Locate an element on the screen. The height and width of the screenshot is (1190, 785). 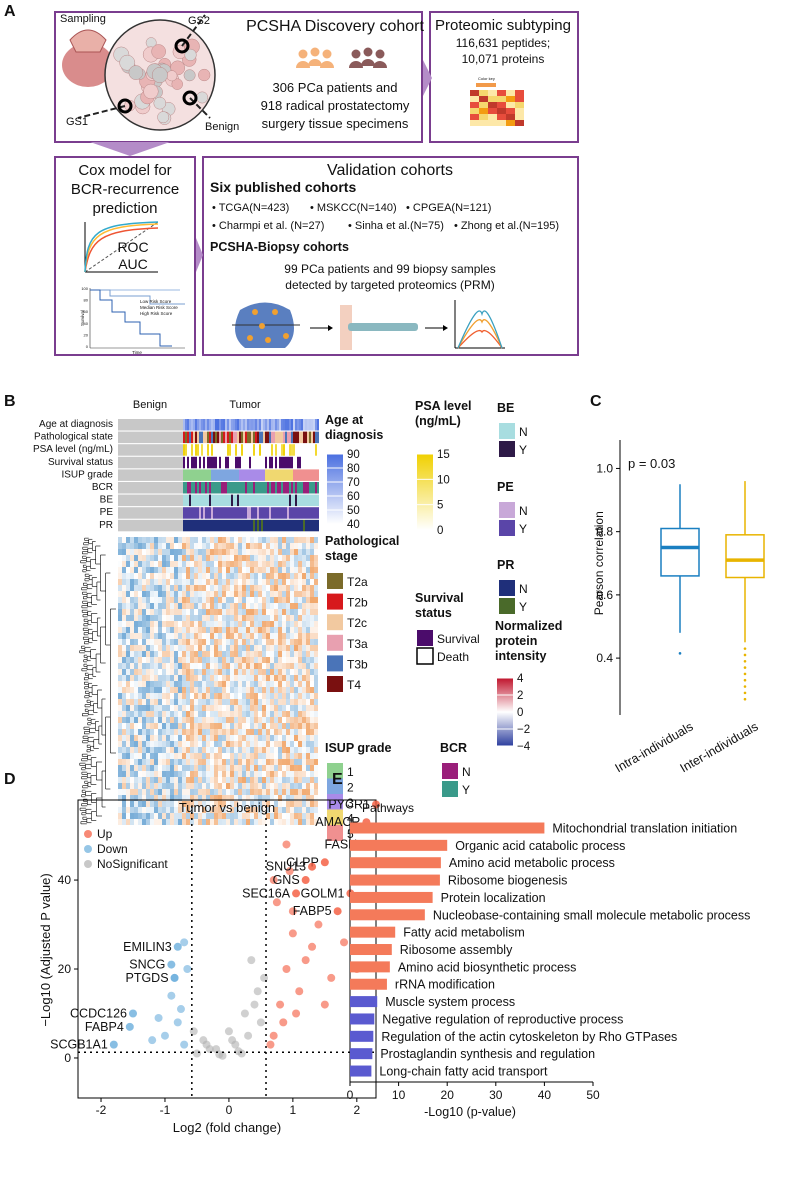
bar-label: Prostaglandin synthesis and regulation is located at coordinates (487, 1054).